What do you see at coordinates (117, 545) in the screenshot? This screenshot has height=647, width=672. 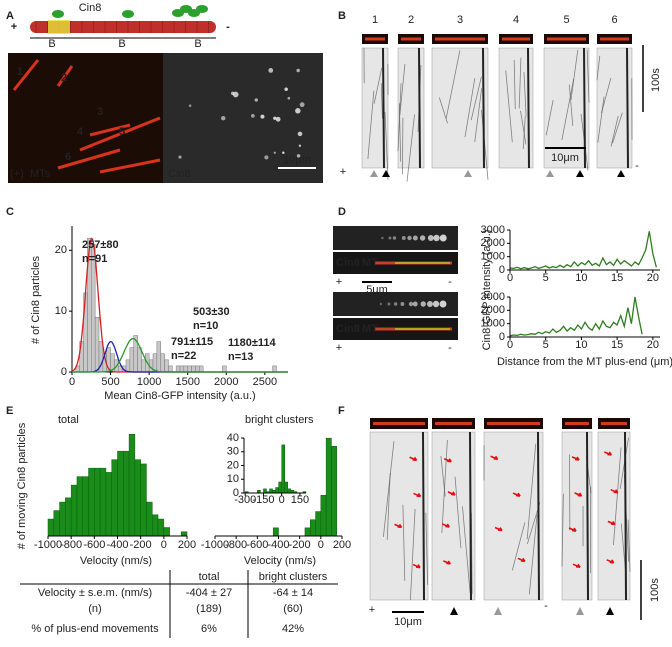 I see `x-tick-label: -400` at bounding box center [117, 545].